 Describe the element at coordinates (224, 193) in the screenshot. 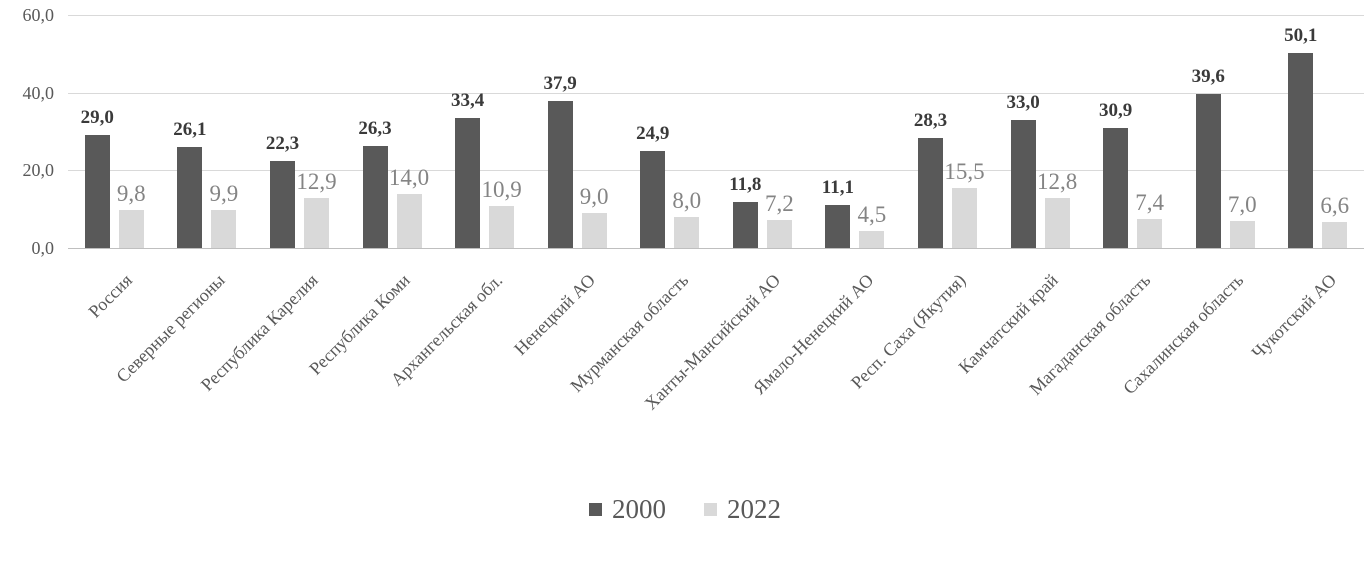

I see `bar-value-label: 9,9` at that location.